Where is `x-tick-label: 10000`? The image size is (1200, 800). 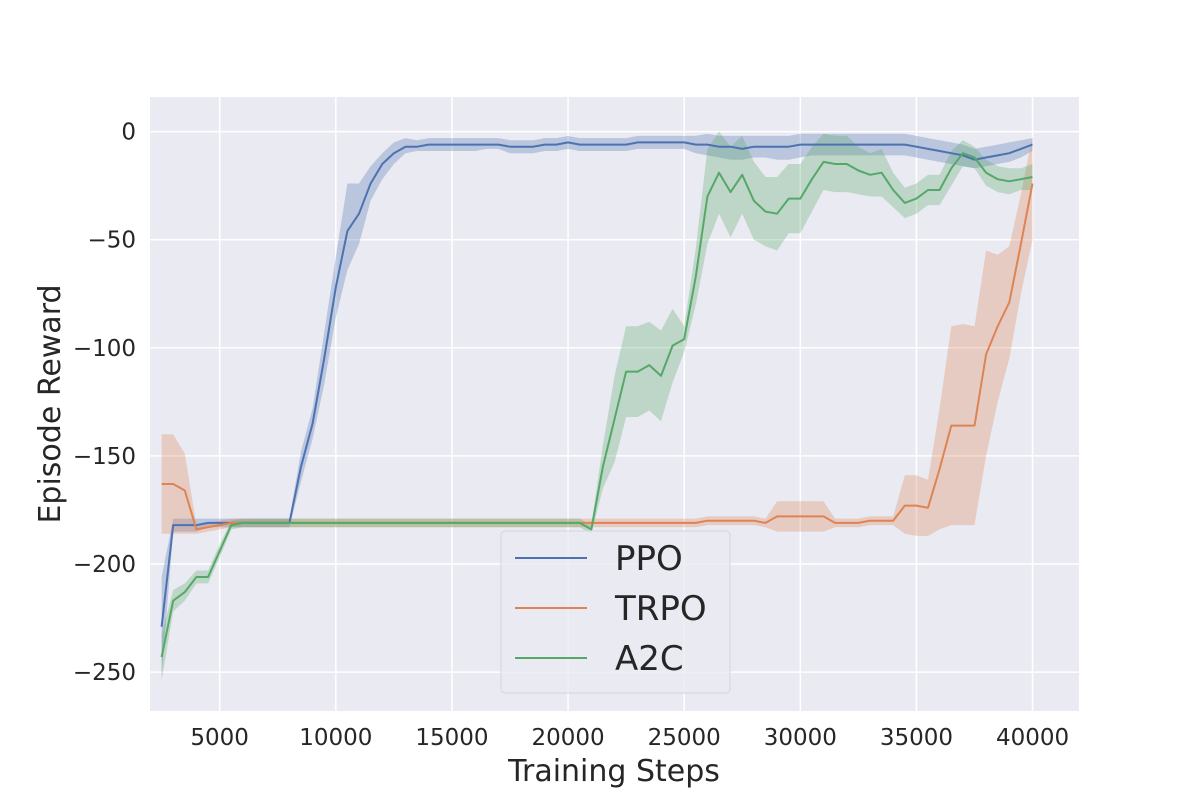 x-tick-label: 10000 is located at coordinates (335, 738).